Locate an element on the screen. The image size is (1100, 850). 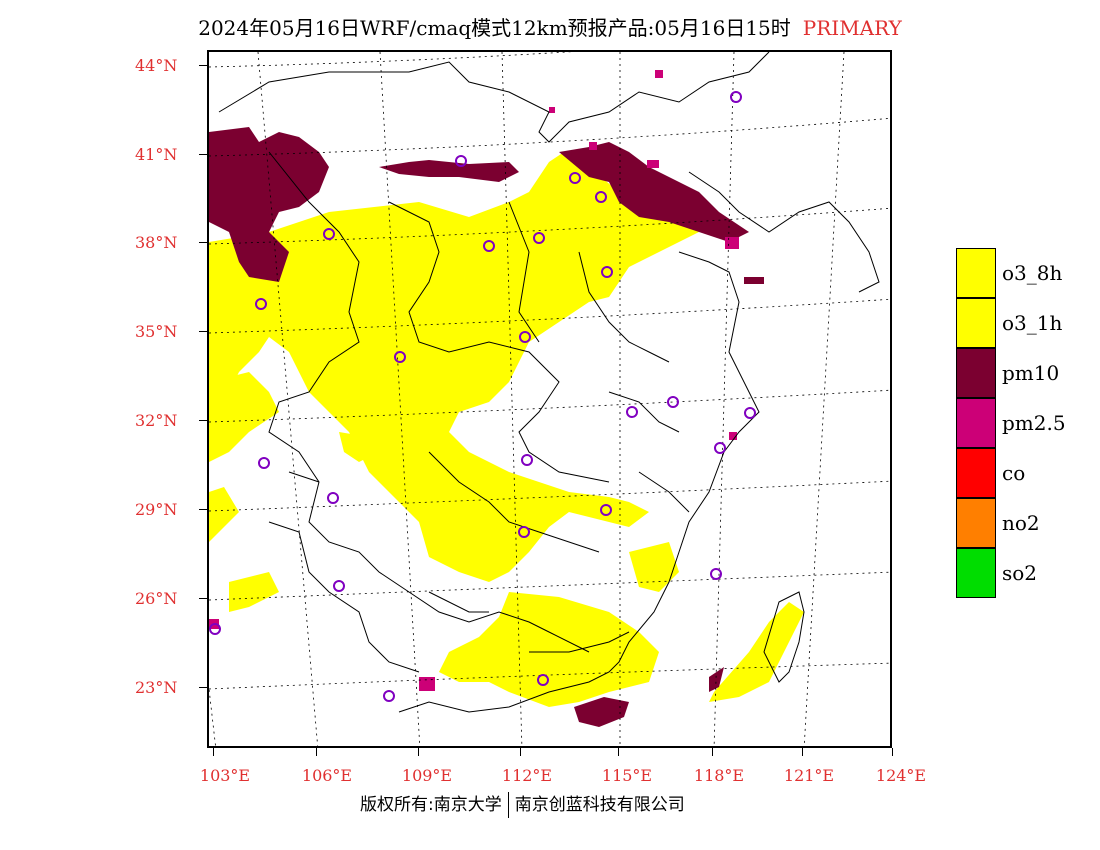
lon-label: 109°E is located at coordinates (427, 775).